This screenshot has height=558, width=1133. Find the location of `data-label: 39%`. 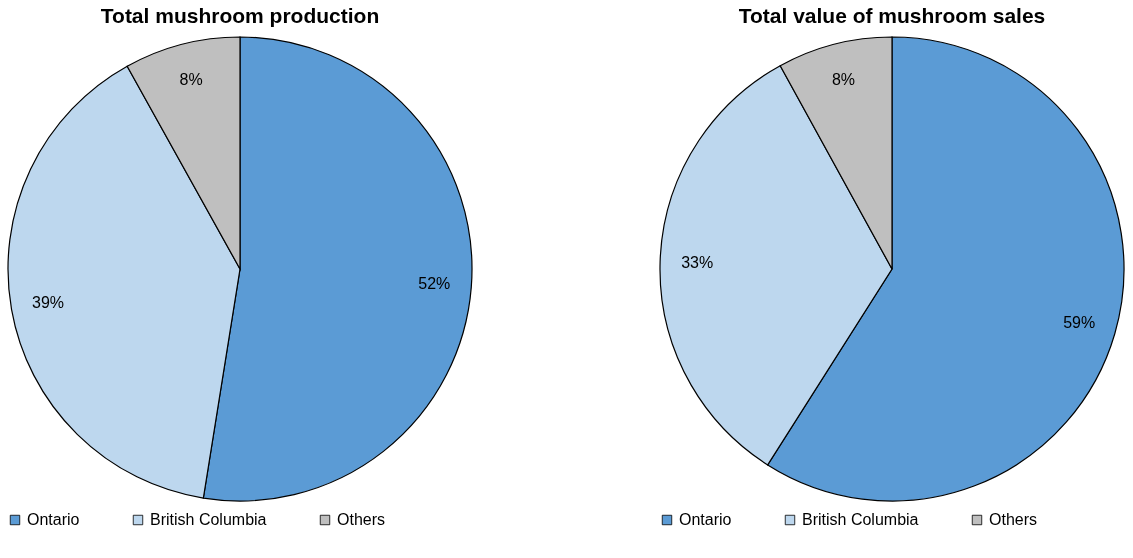

data-label: 39% is located at coordinates (48, 302).